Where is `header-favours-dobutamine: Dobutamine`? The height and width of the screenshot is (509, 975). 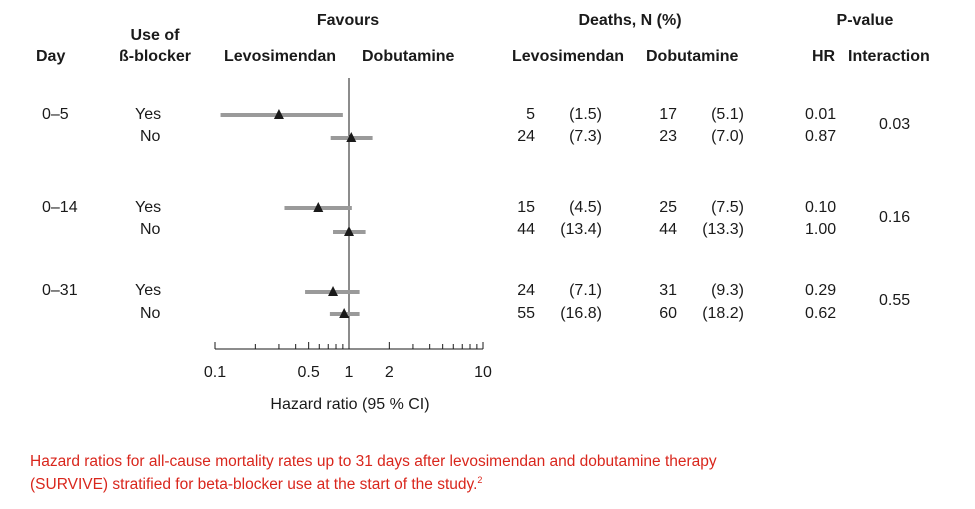 header-favours-dobutamine: Dobutamine is located at coordinates (408, 56).